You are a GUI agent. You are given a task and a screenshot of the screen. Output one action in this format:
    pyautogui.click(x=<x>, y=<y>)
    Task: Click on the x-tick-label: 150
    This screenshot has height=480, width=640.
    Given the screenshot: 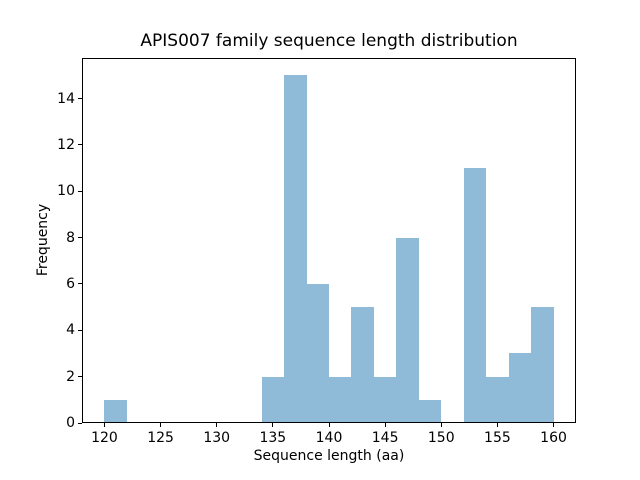 What is the action you would take?
    pyautogui.click(x=441, y=438)
    